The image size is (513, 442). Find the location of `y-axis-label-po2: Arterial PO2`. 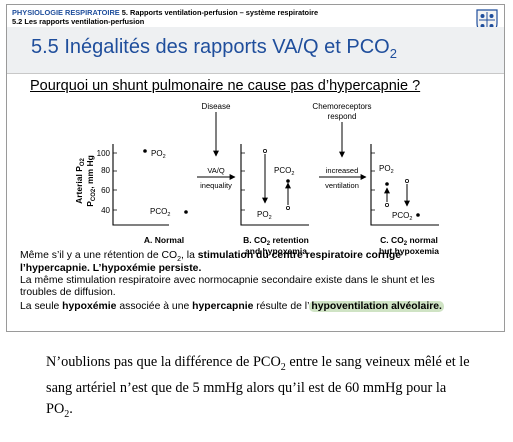

y-axis-label-po2: Arterial PO2 is located at coordinates (80, 180).